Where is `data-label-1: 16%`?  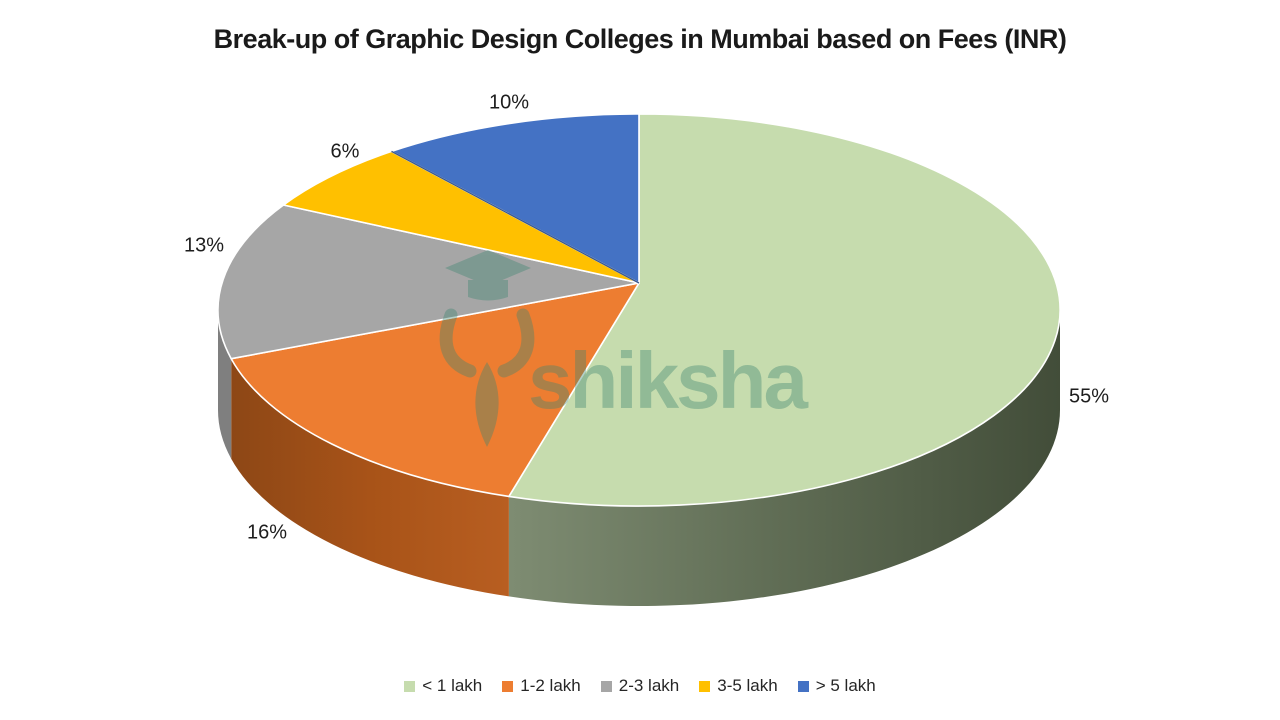
data-label-1: 16% is located at coordinates (267, 532).